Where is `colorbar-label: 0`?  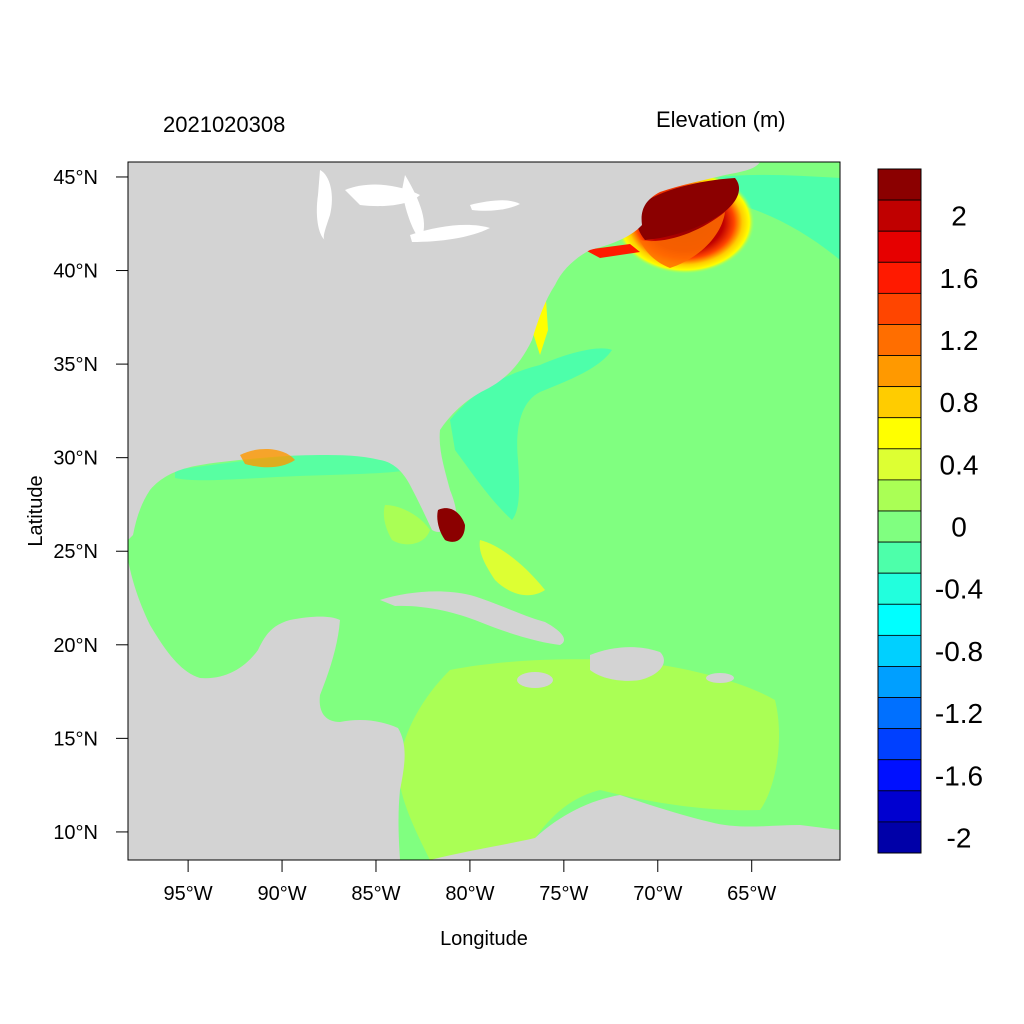
colorbar-label: 0 is located at coordinates (959, 527).